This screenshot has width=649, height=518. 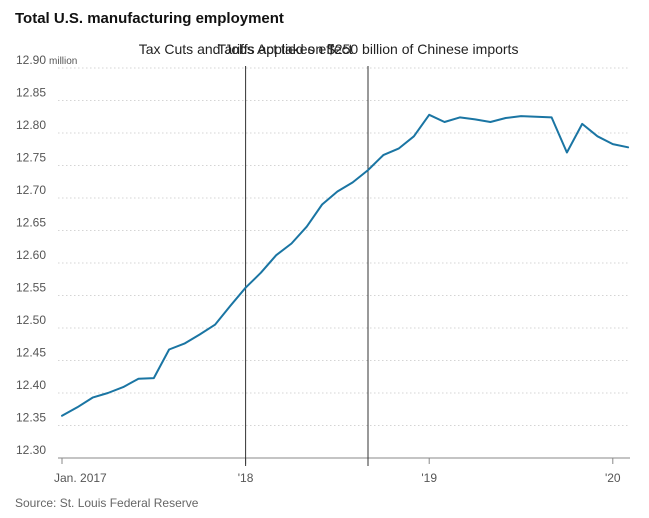 I want to click on y-tick-label: 12.45, so click(x=31, y=353).